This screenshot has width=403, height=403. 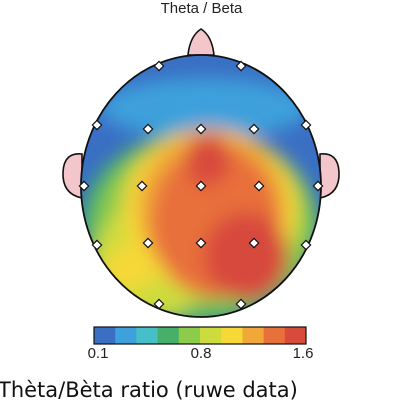 I want to click on colorbar, so click(x=200, y=335).